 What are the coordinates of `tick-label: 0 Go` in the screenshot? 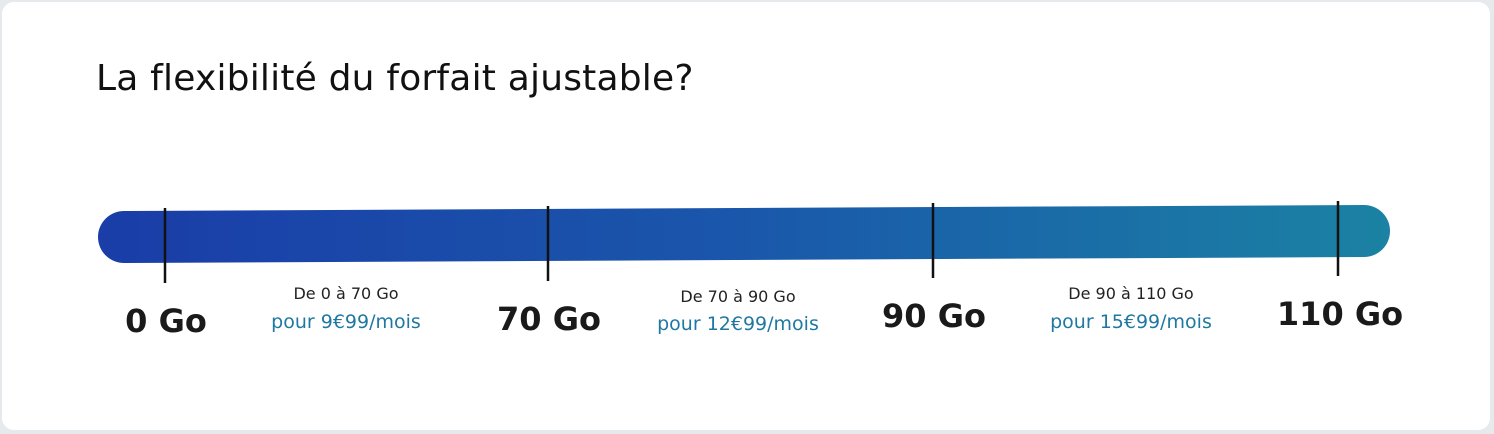 It's located at (166, 321).